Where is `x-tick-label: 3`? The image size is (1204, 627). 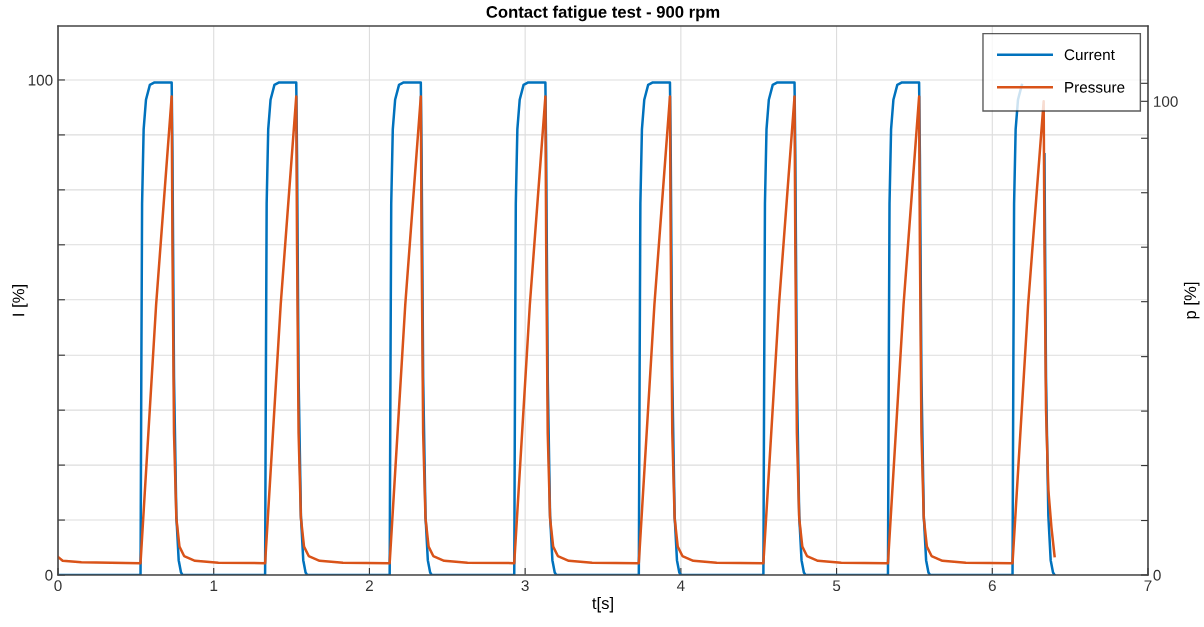
x-tick-label: 3 is located at coordinates (525, 586).